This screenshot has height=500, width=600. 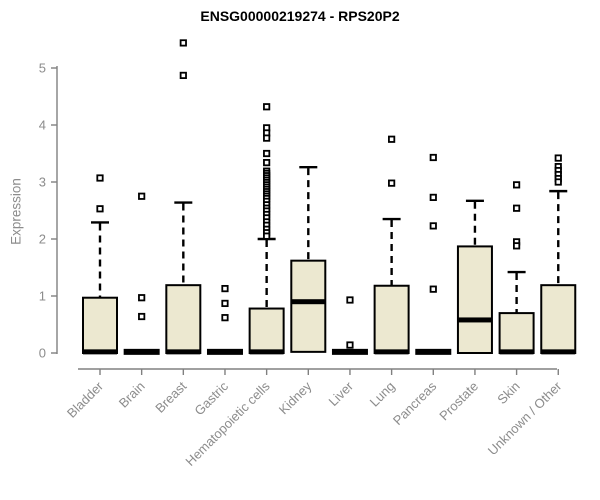 I want to click on y-tick-label: 4, so click(x=42, y=125).